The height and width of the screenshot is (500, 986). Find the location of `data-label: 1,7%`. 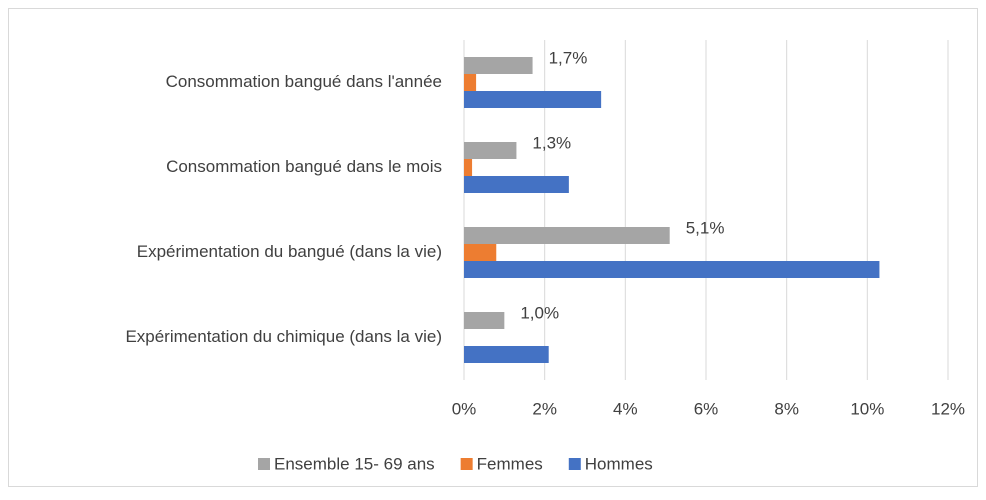

data-label: 1,7% is located at coordinates (568, 57).